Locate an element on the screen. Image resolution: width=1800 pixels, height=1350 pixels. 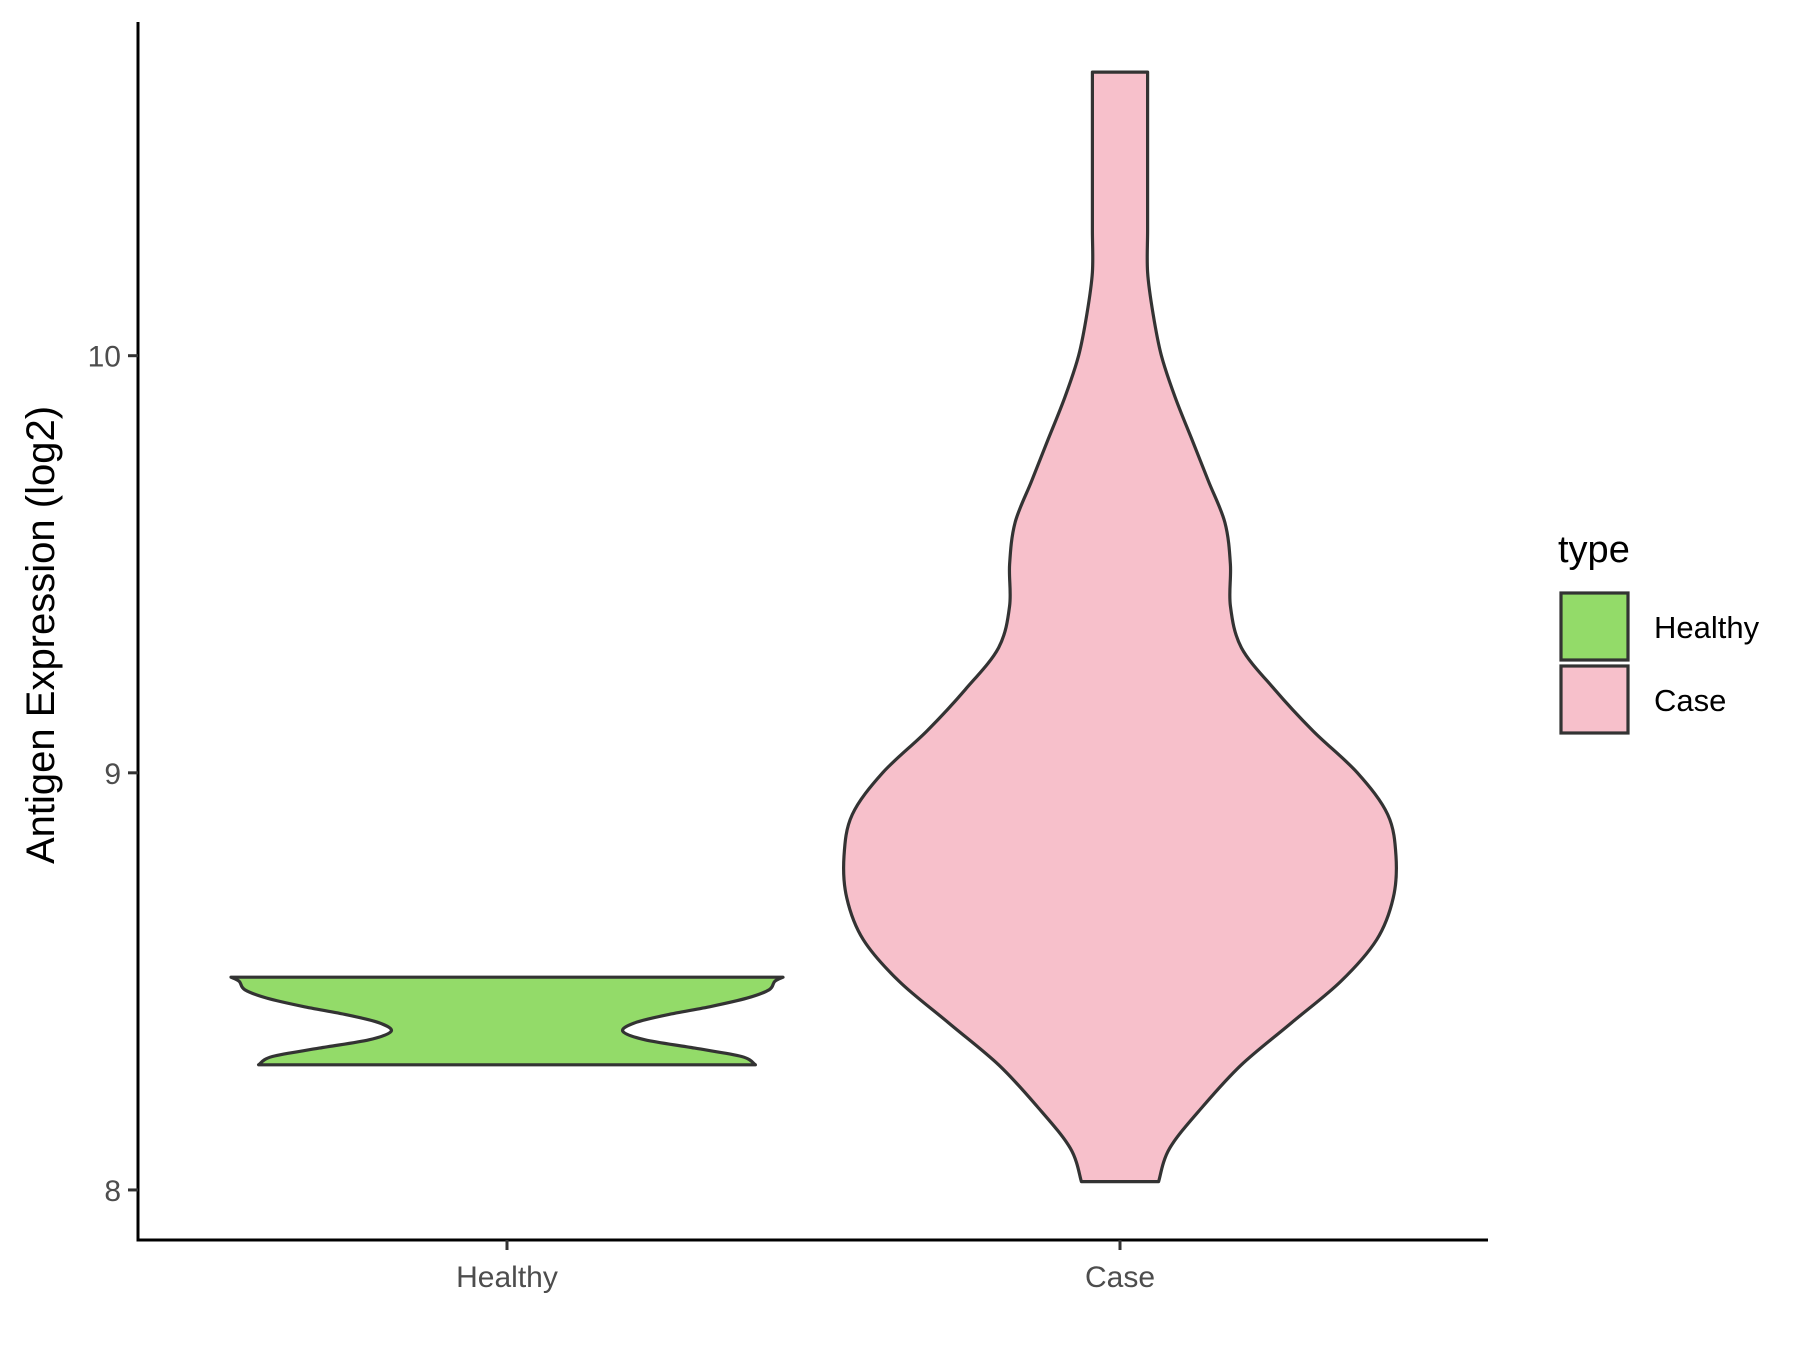
y-tick-label: 10 is located at coordinates (104, 357).